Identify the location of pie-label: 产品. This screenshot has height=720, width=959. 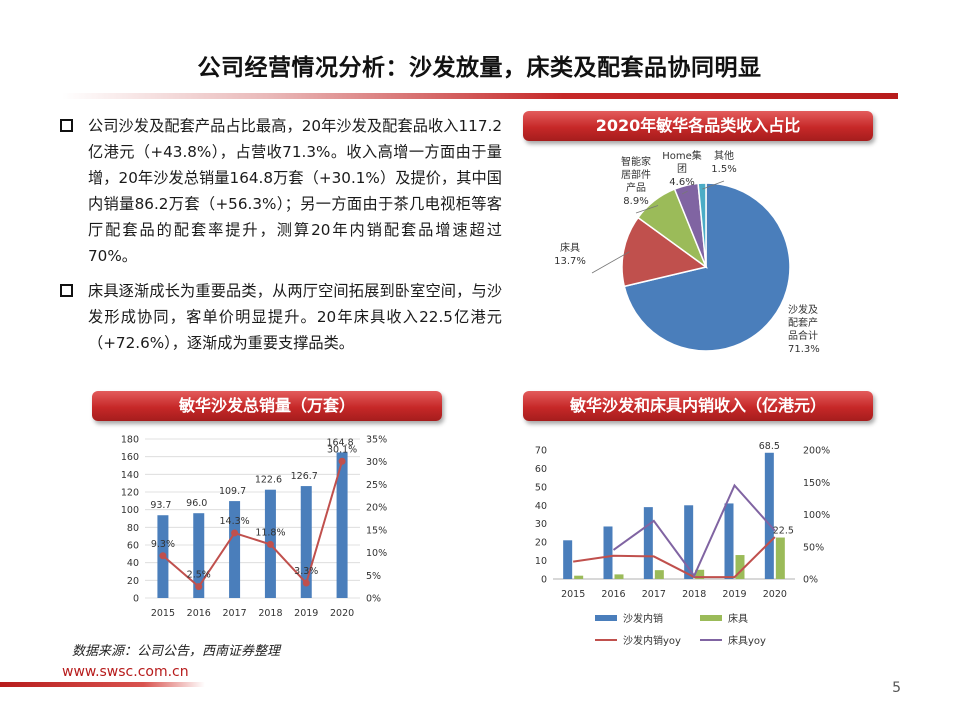
(636, 187).